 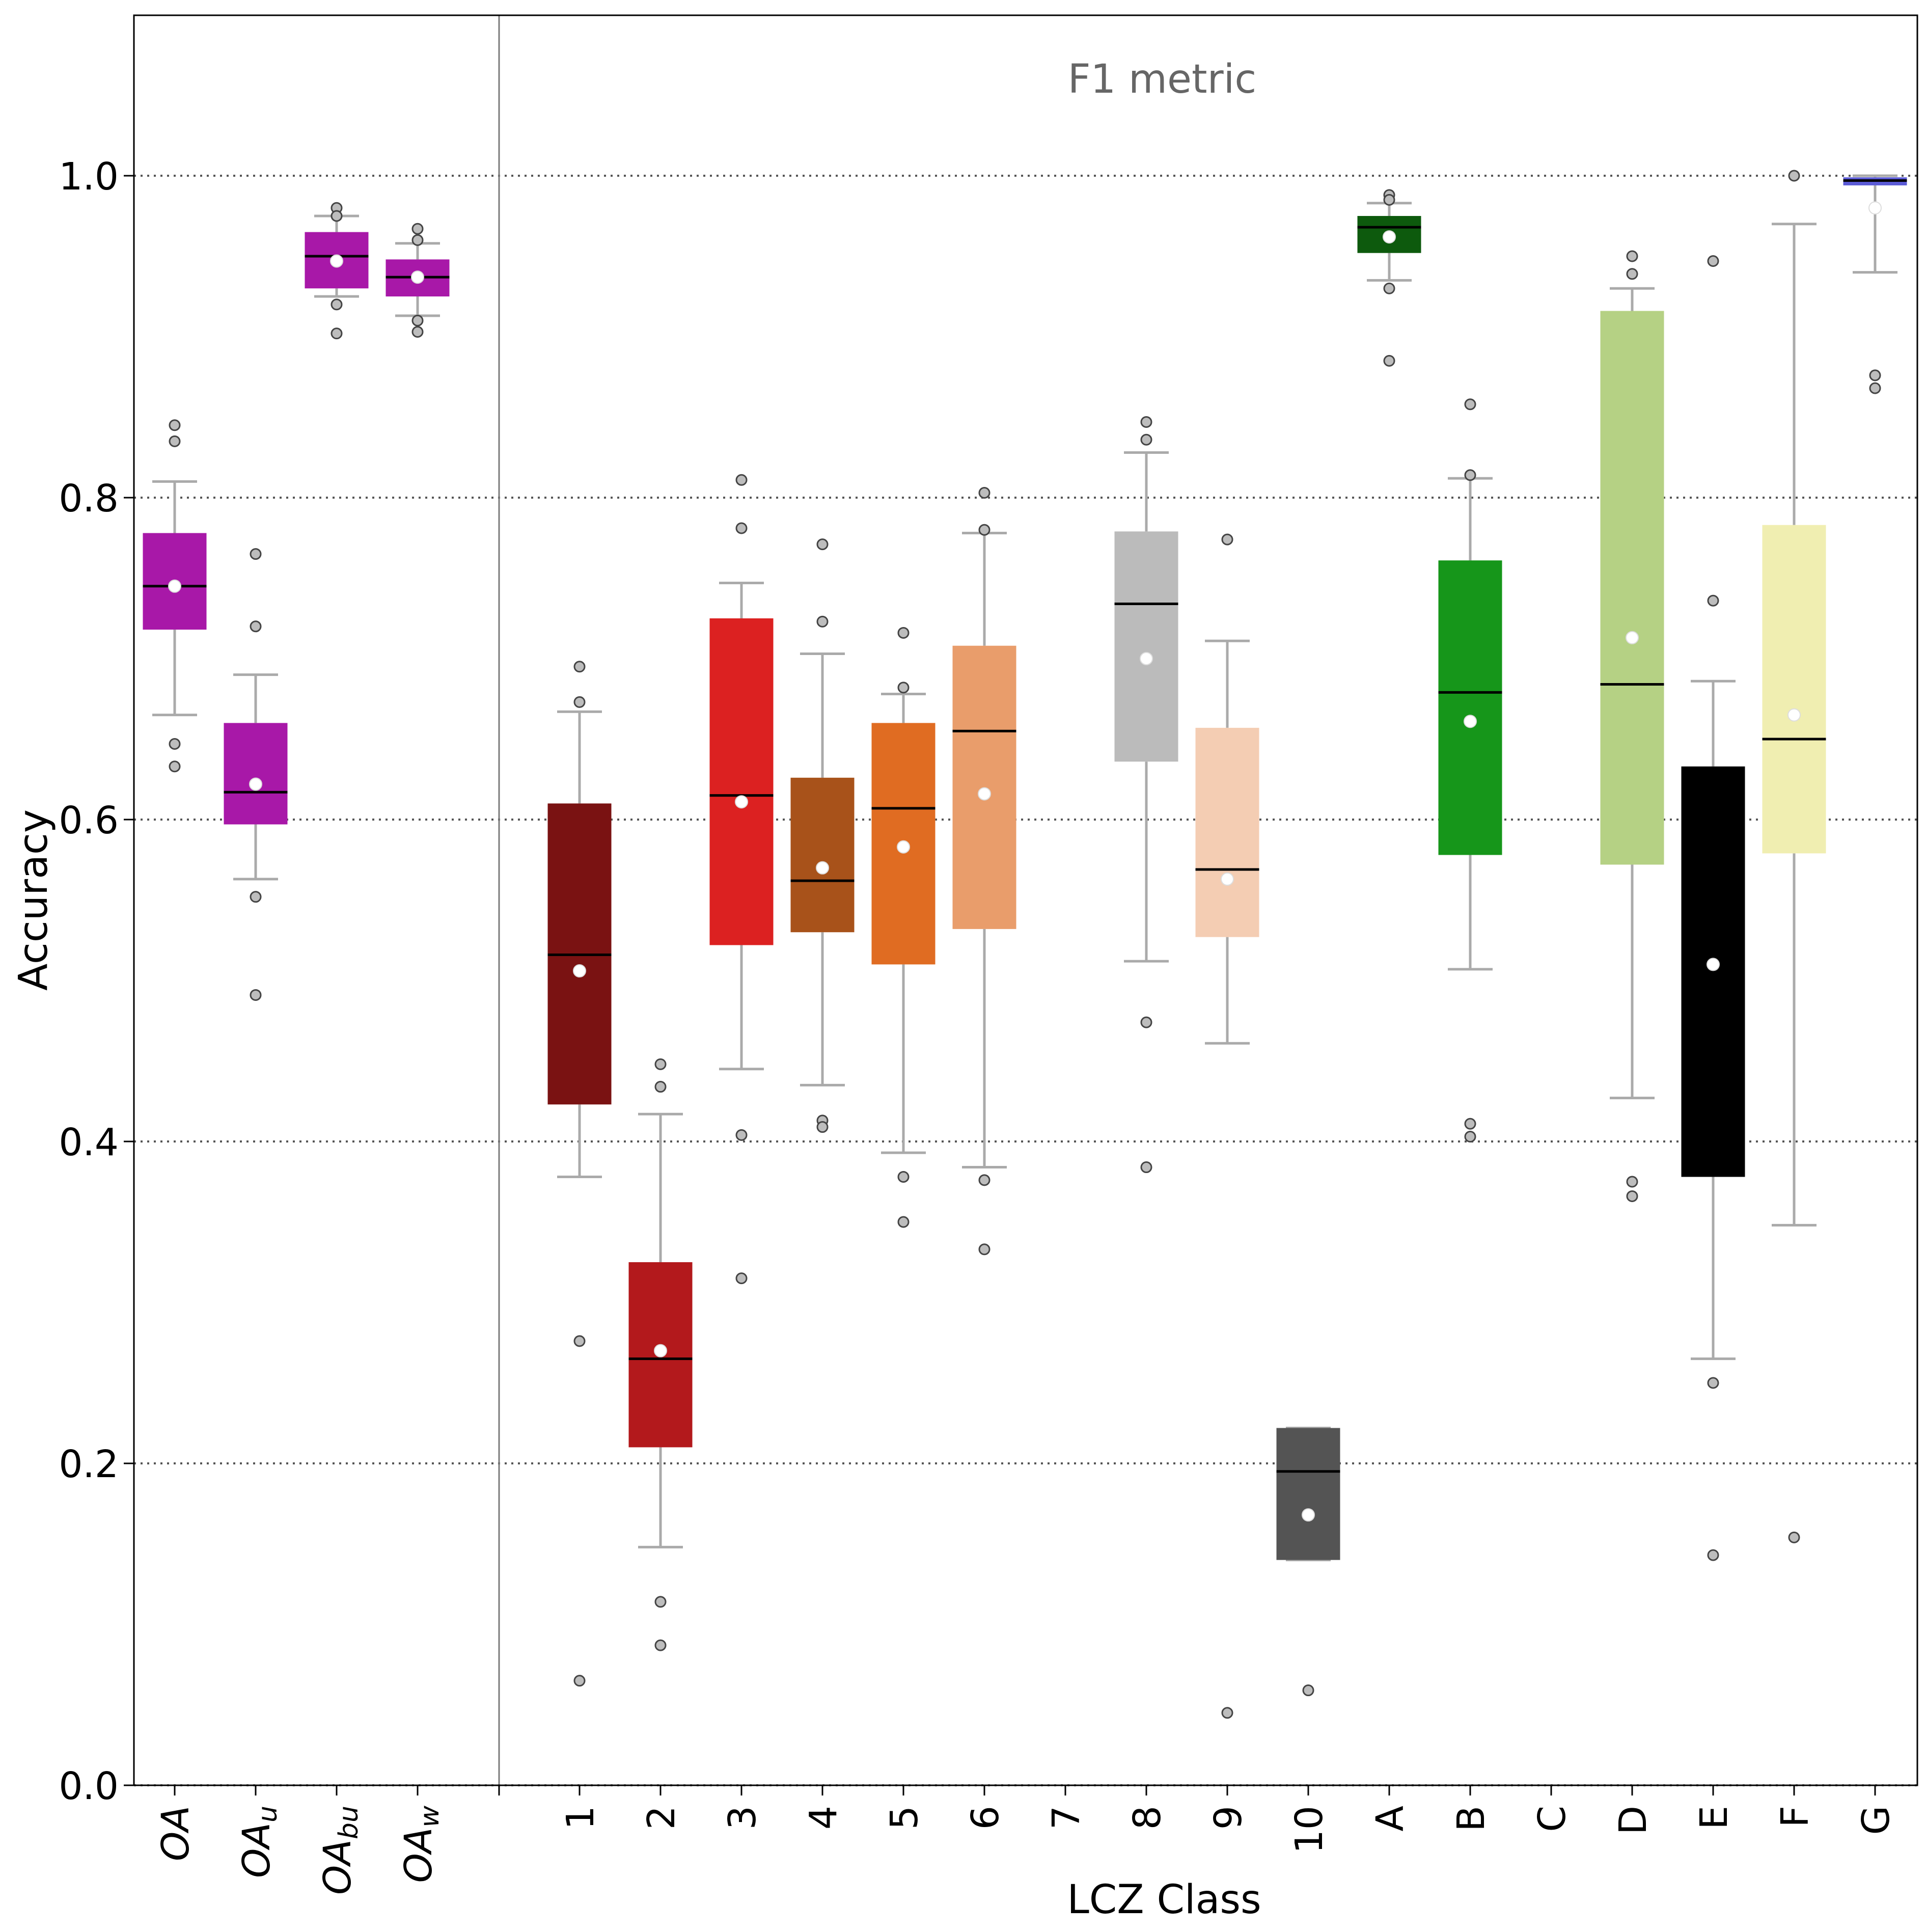 I want to click on x-tick-label-oa: OAw, so click(x=421, y=1844).